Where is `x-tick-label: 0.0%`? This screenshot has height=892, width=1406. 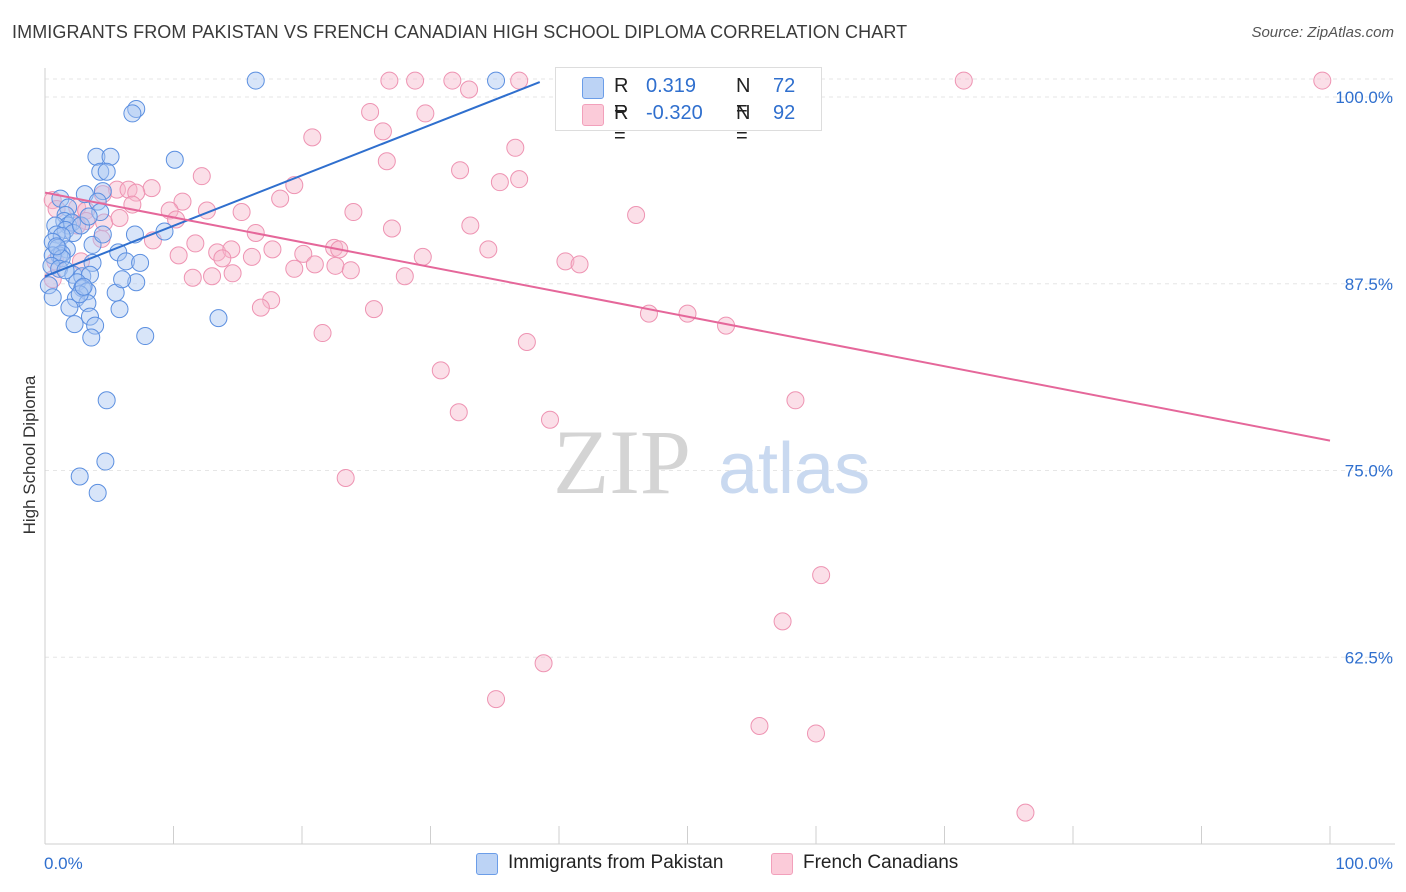
x-tick-label: 0.0% is located at coordinates (63, 863).